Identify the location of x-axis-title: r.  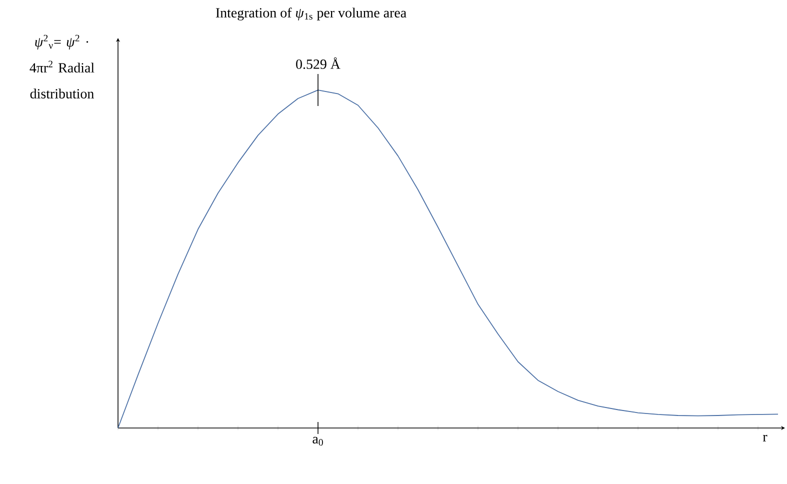
(765, 438).